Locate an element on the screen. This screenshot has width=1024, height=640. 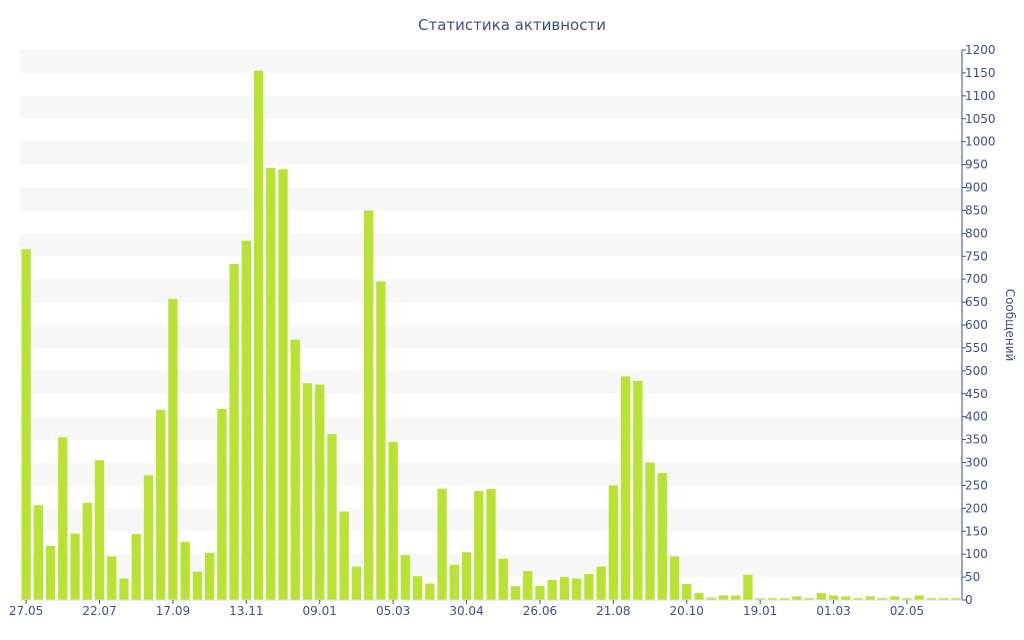
x-tick-label: 17.09 is located at coordinates (173, 611).